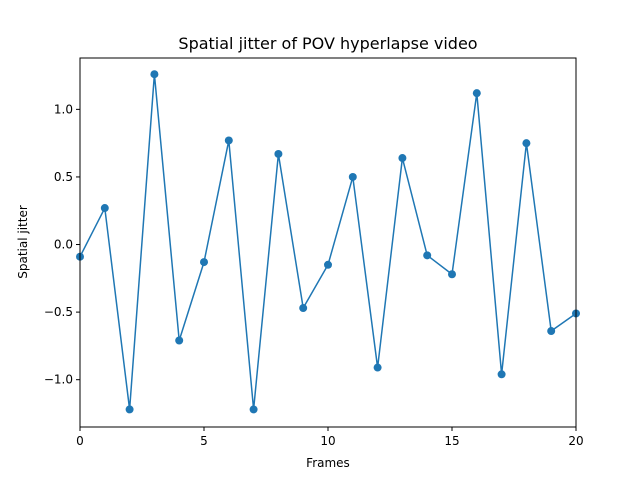  I want to click on chart-title: Spatial jitter of POV hyperlapse video, so click(327, 43).